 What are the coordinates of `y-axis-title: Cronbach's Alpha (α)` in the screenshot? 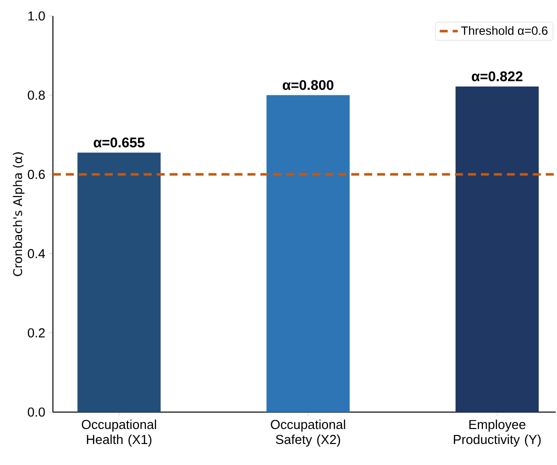 It's located at (18, 214).